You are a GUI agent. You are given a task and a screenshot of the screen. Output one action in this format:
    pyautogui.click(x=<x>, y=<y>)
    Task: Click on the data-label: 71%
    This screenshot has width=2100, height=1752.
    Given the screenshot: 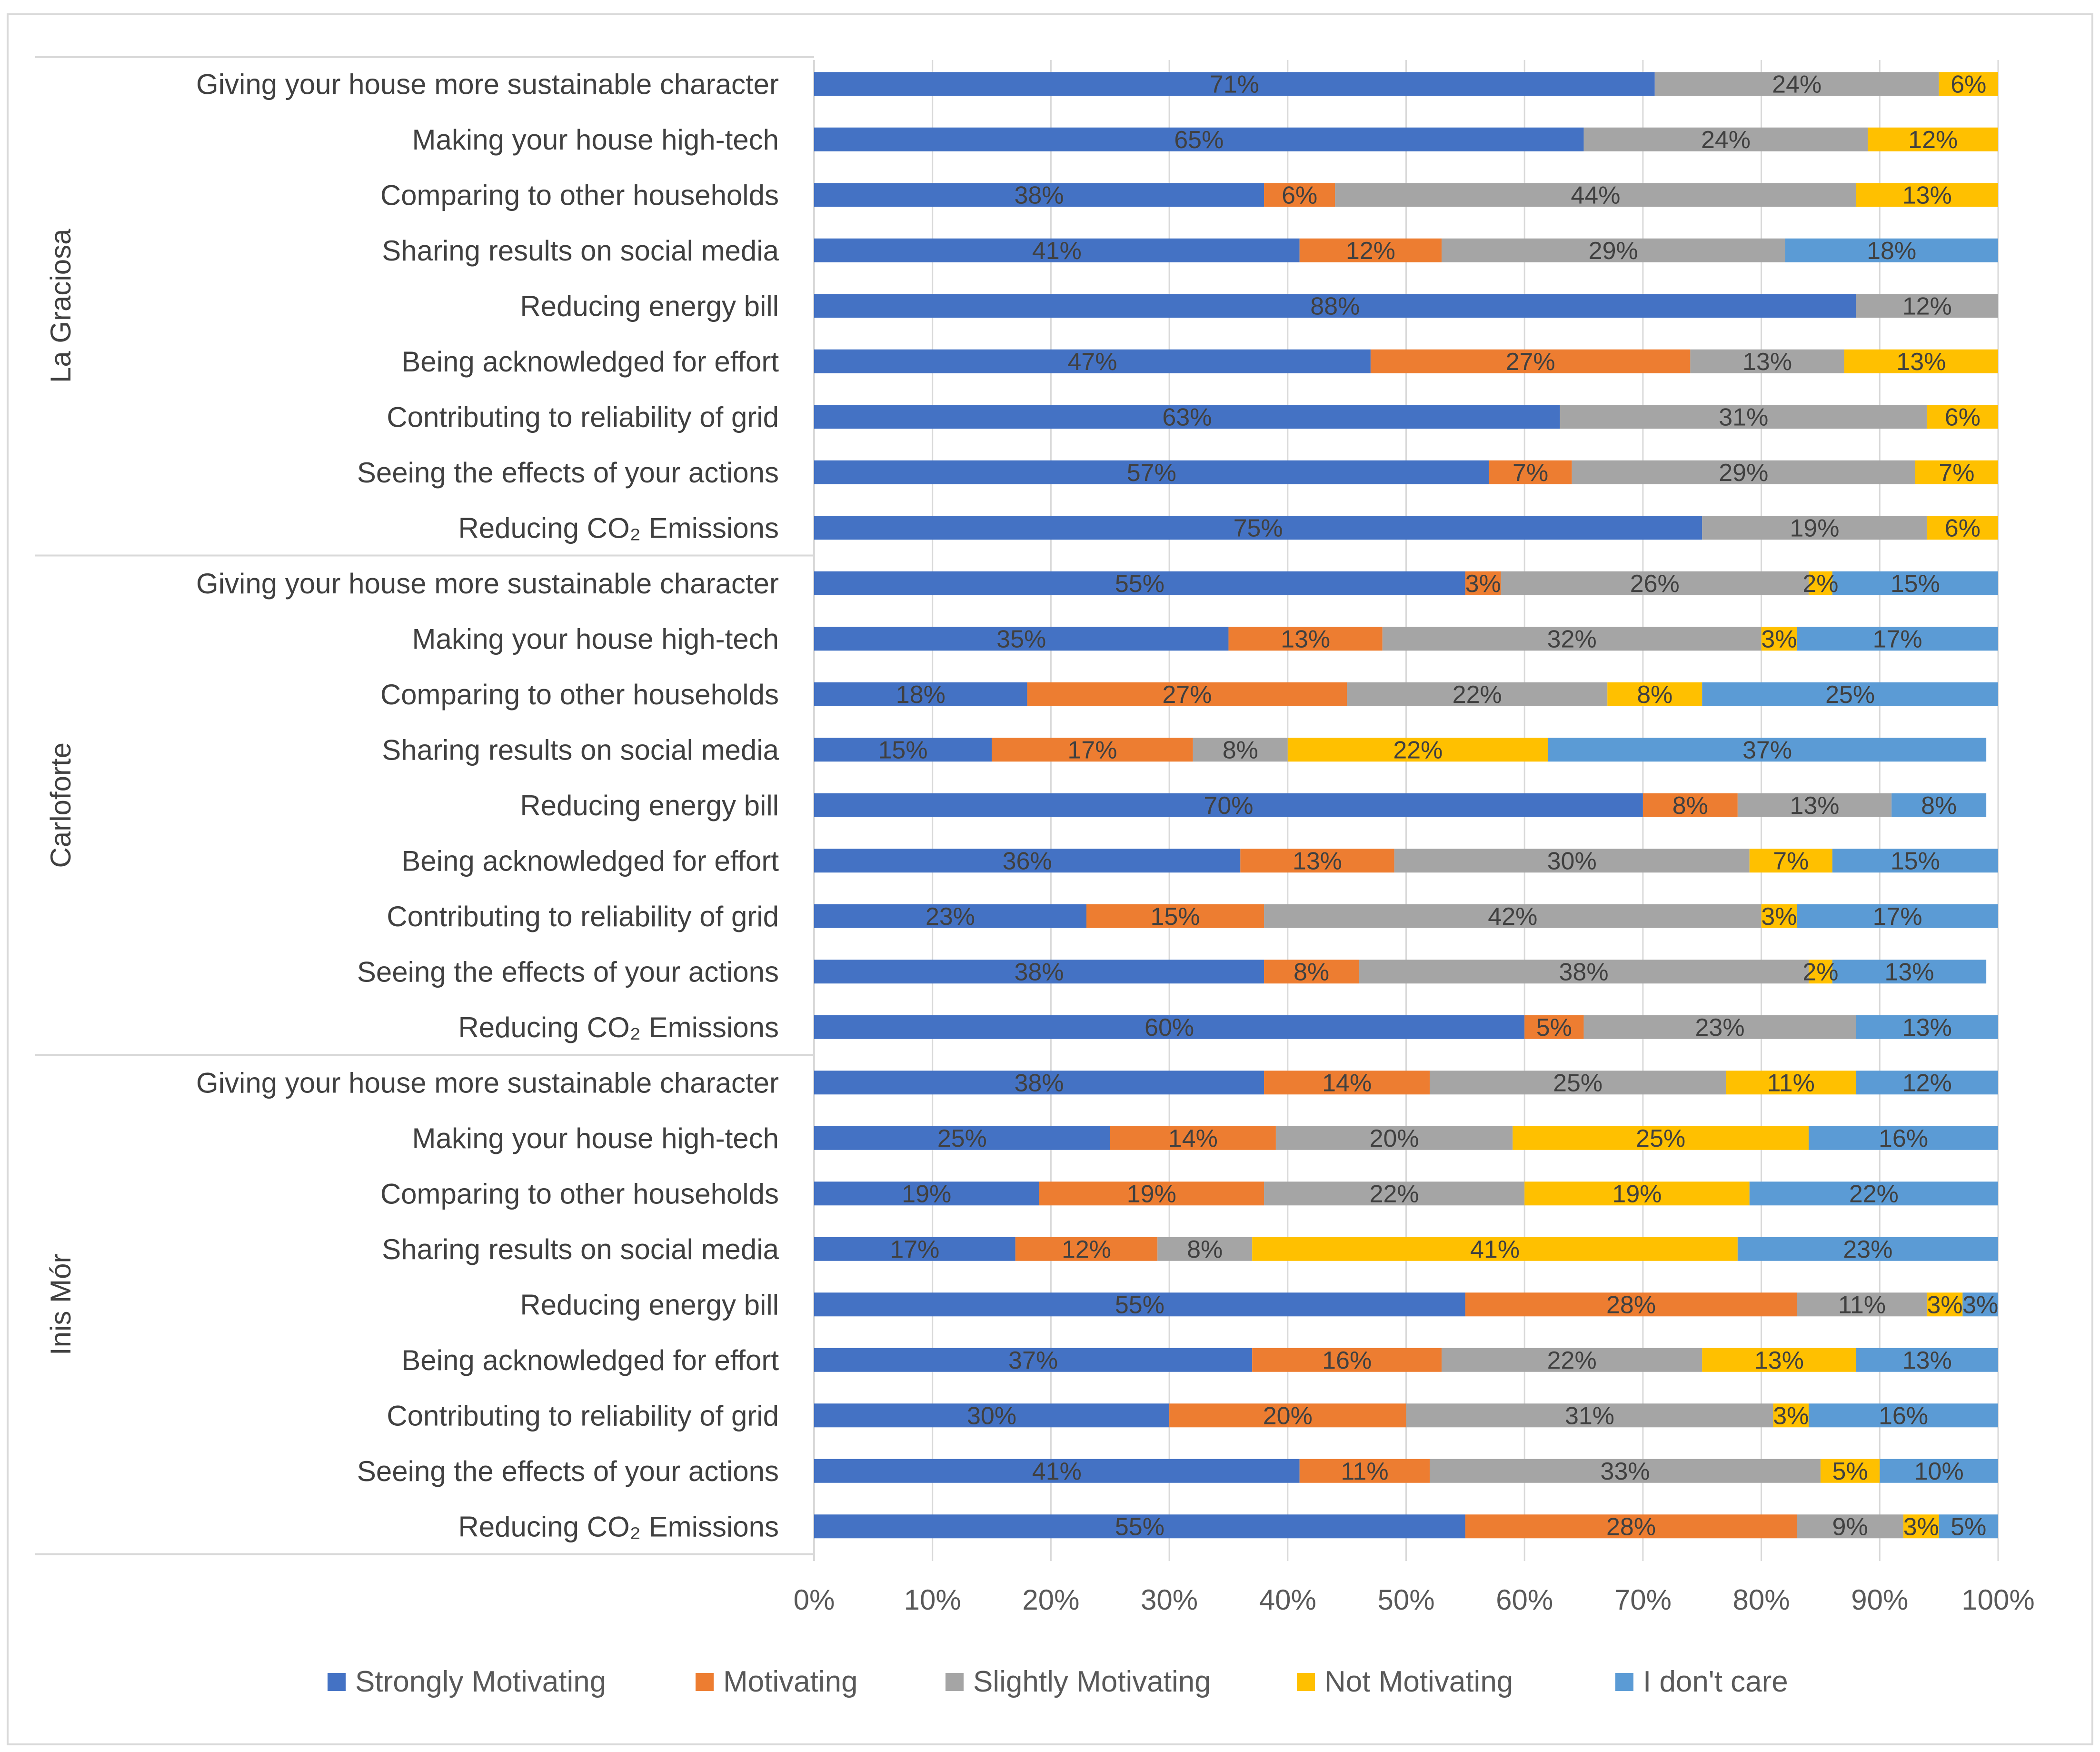 What is the action you would take?
    pyautogui.click(x=1234, y=84)
    